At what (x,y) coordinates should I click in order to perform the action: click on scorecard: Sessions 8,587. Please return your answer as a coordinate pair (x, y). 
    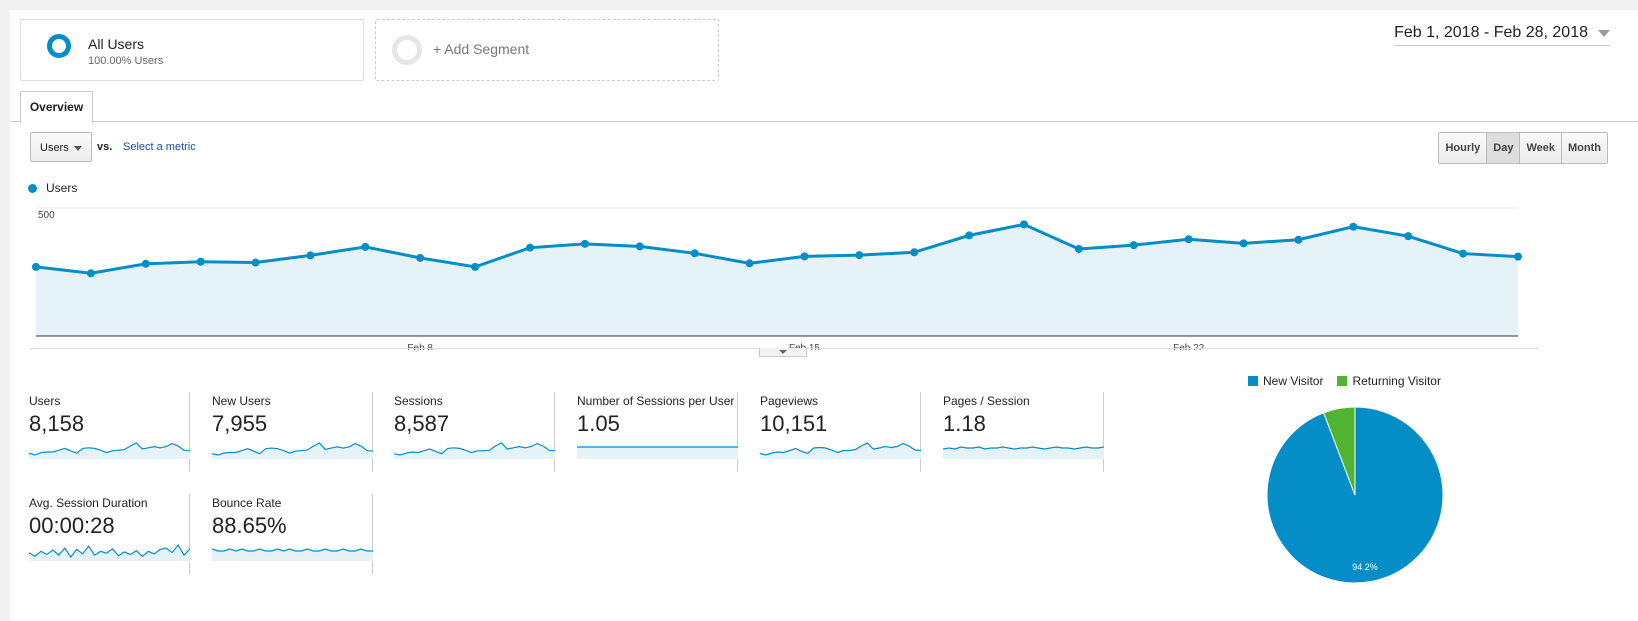
    Looking at the image, I should click on (470, 432).